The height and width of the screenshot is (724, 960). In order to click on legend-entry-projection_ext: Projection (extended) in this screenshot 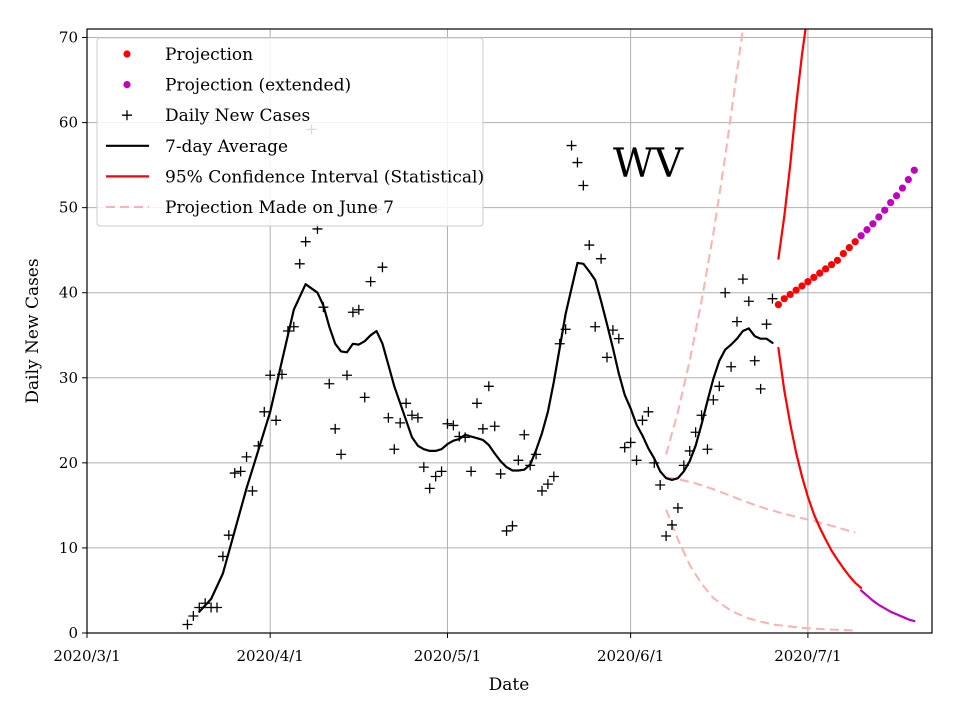, I will do `click(237, 86)`.